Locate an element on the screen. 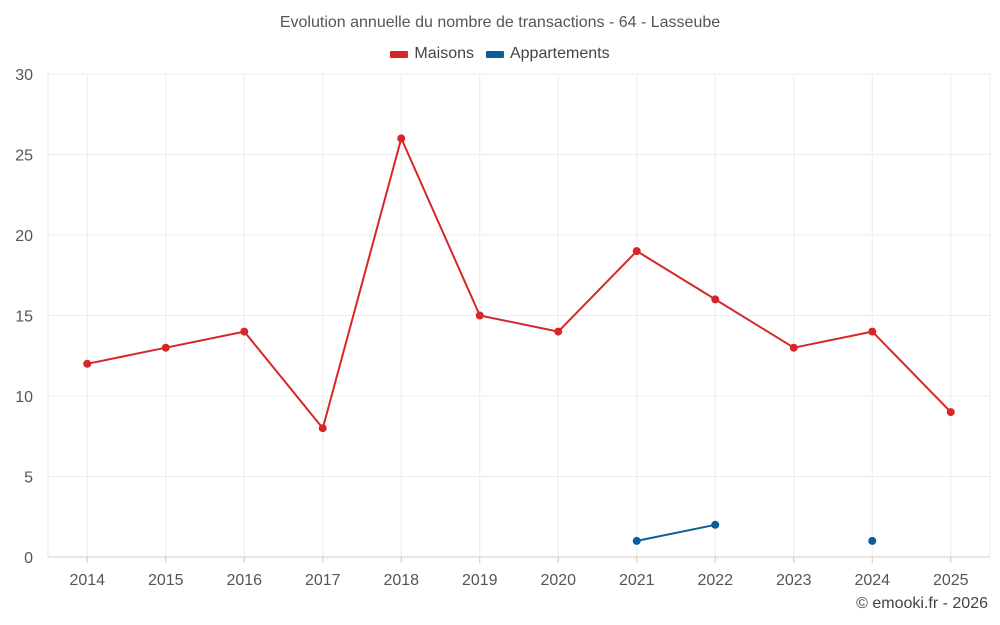  legend-item-appartements: Appartements is located at coordinates (547, 54).